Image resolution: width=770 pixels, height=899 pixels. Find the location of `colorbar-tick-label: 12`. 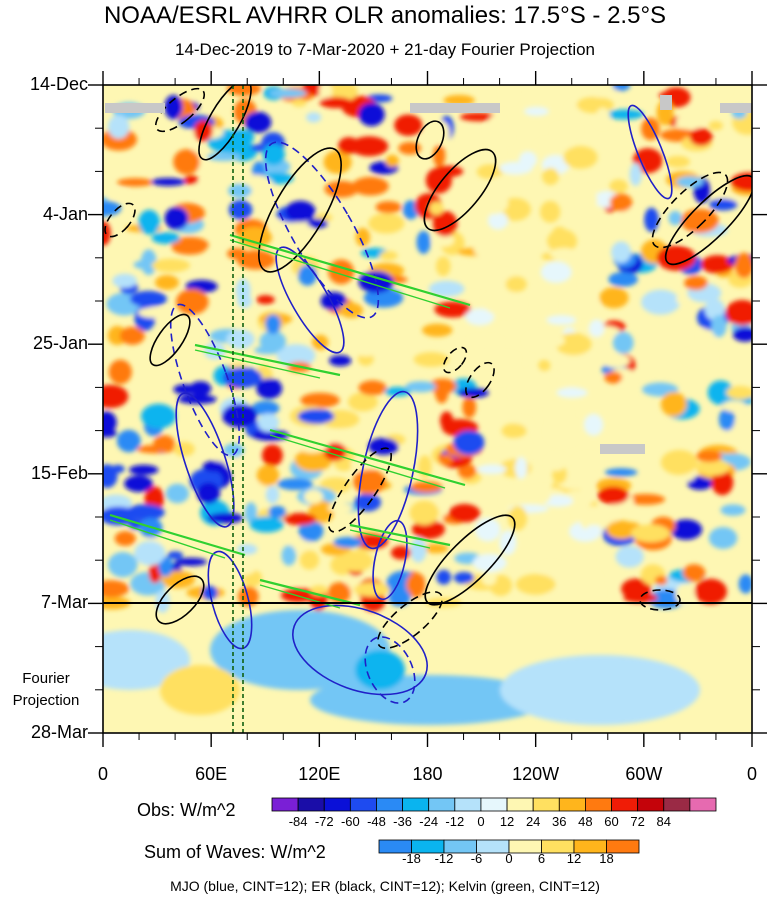

colorbar-tick-label: 12 is located at coordinates (507, 821).